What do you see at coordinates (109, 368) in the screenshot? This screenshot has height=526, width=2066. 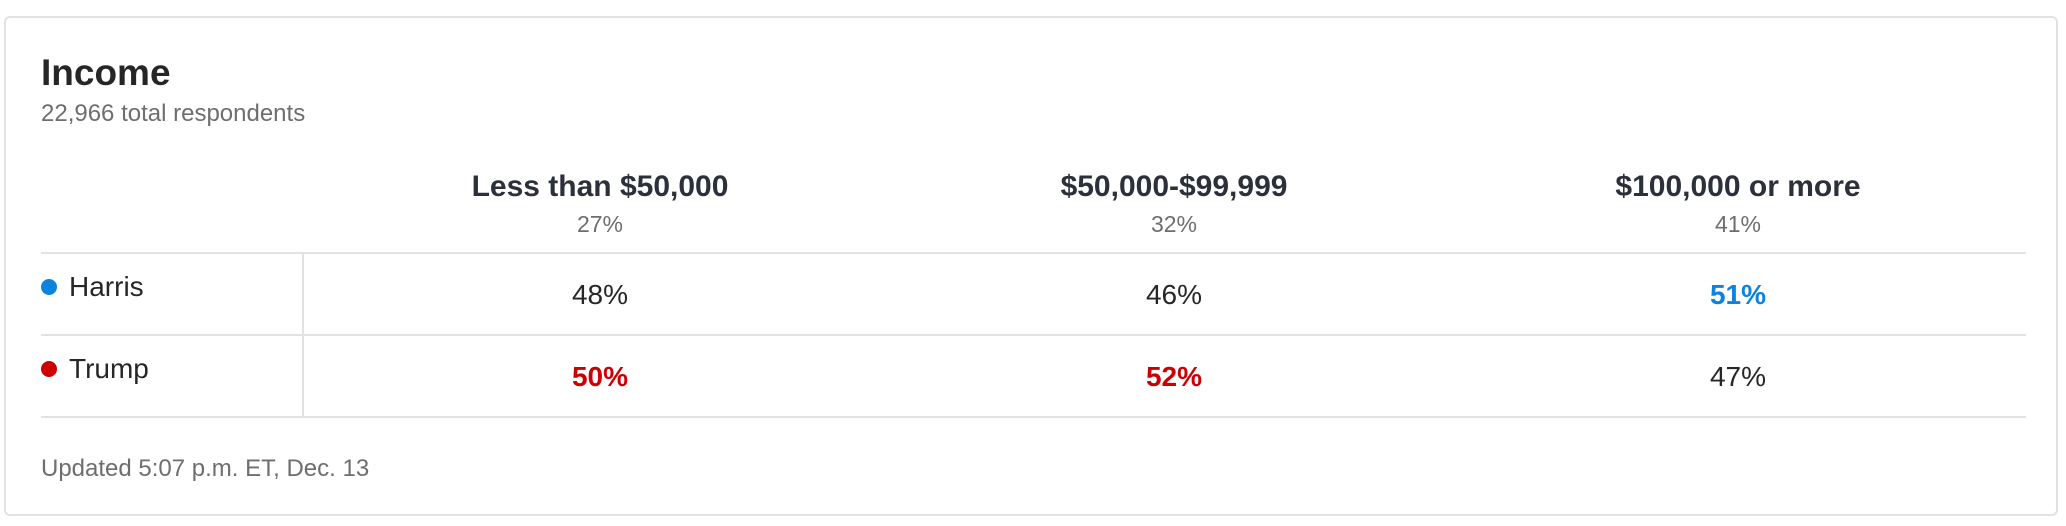 I see `row-name: Trump` at bounding box center [109, 368].